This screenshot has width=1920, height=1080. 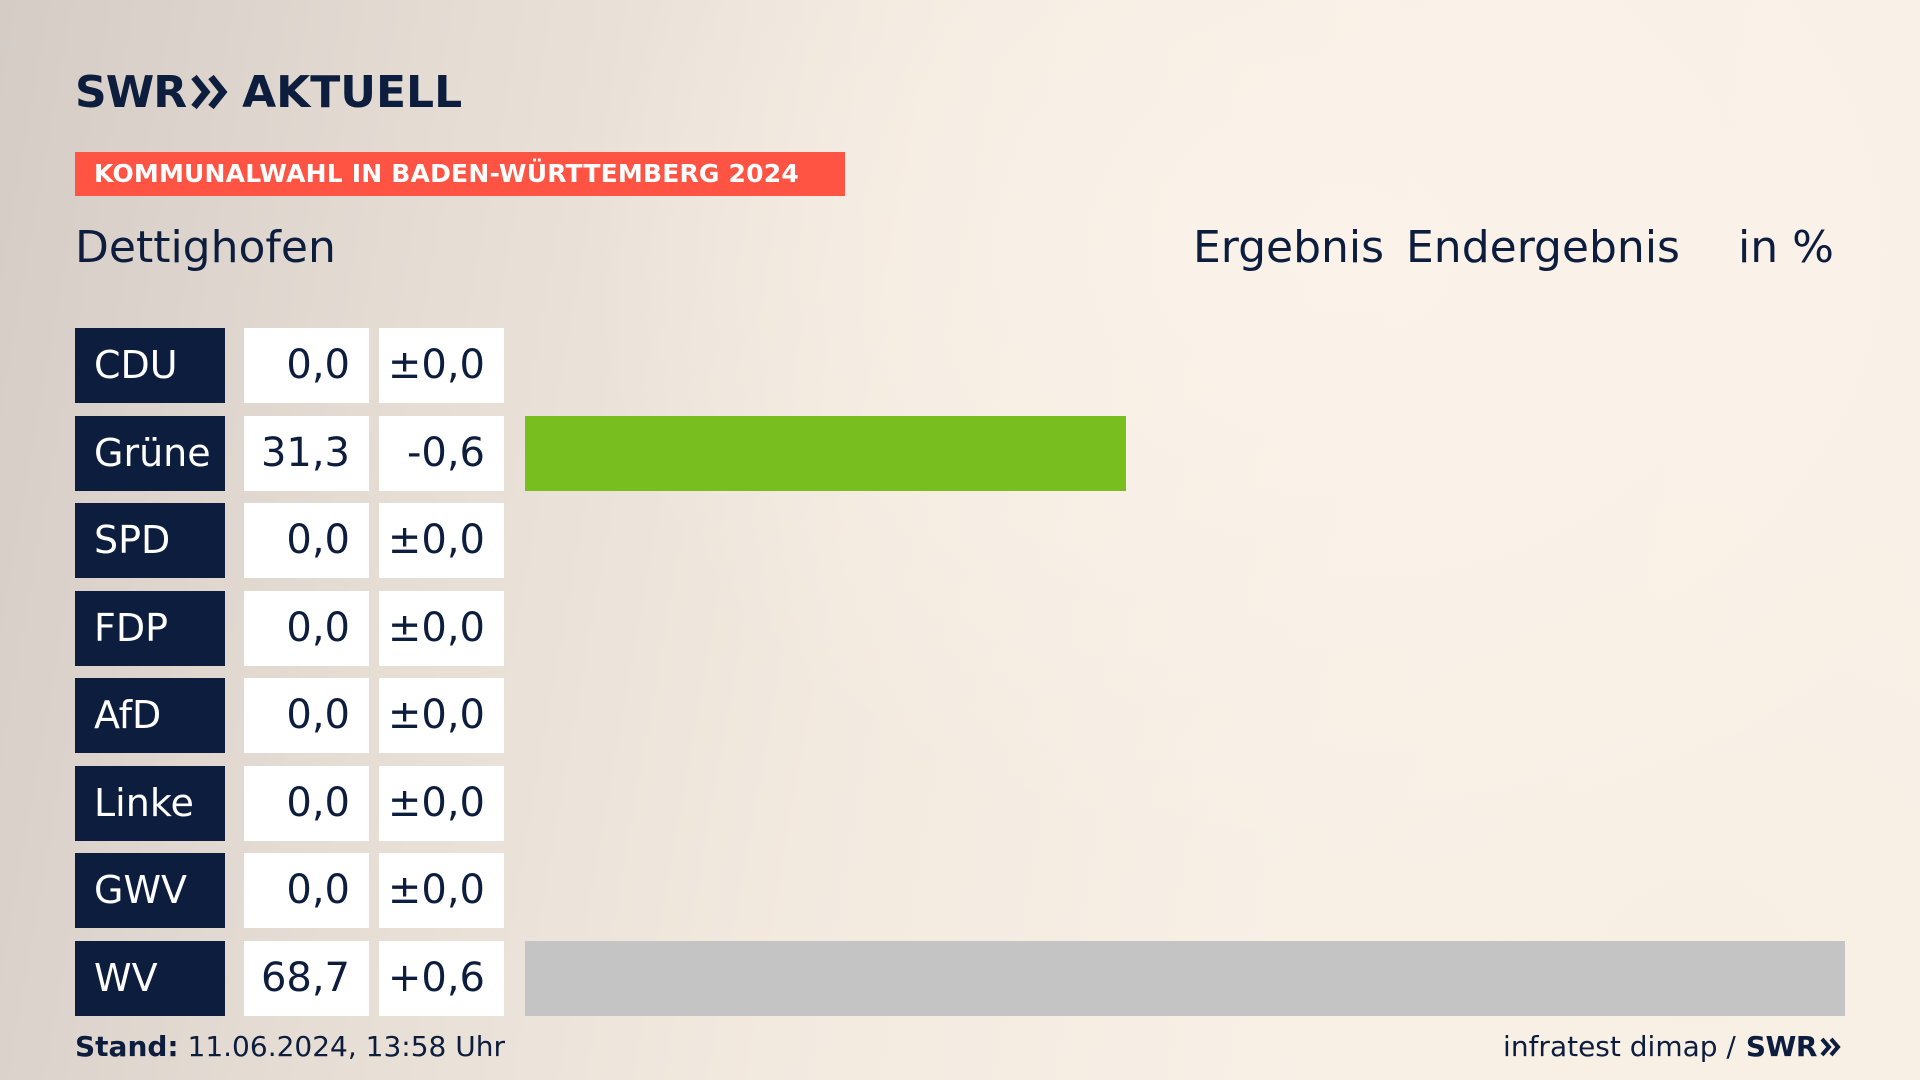 What do you see at coordinates (960, 540) in the screenshot?
I see `party-row: SPD 0,0 ±0,0` at bounding box center [960, 540].